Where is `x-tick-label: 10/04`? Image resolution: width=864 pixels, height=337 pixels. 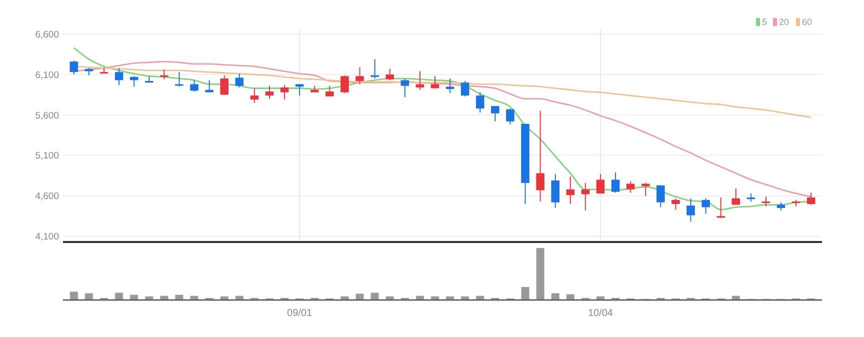
x-tick-label: 10/04 is located at coordinates (601, 313).